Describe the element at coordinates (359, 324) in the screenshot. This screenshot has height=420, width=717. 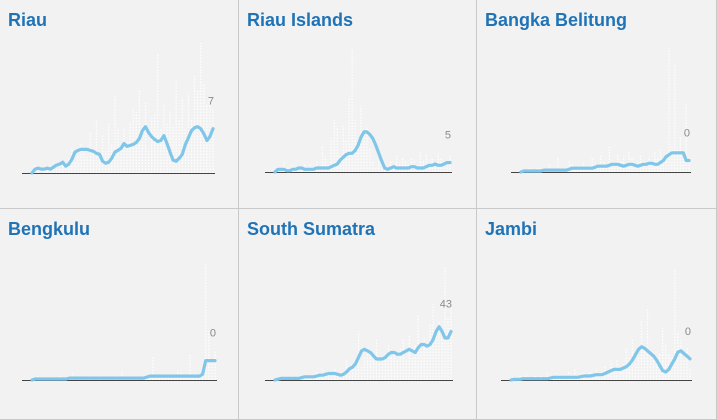
I see `chart-plot: 43` at that location.